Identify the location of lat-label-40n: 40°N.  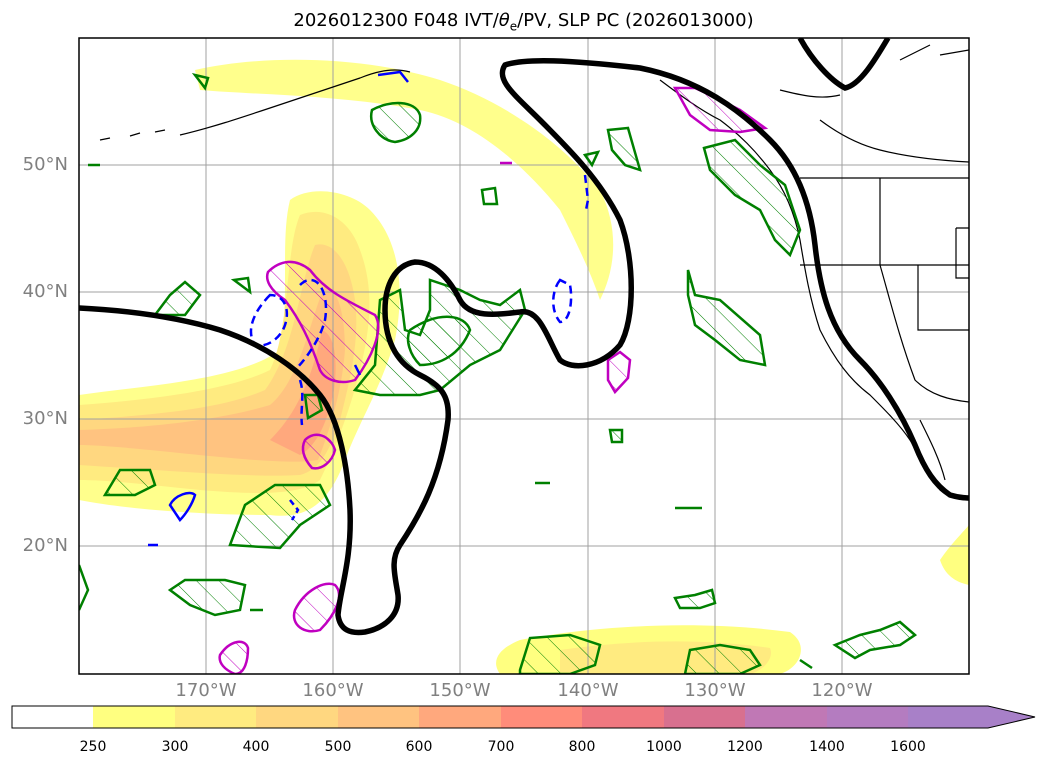
(45, 291).